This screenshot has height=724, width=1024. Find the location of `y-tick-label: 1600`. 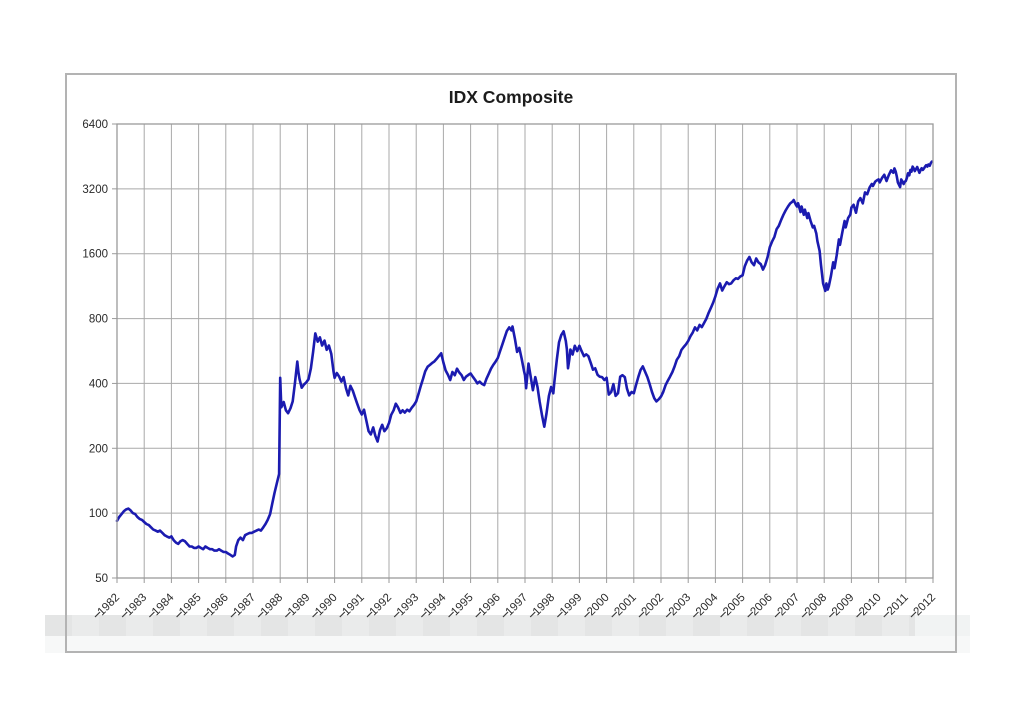

y-tick-label: 1600 is located at coordinates (95, 255).